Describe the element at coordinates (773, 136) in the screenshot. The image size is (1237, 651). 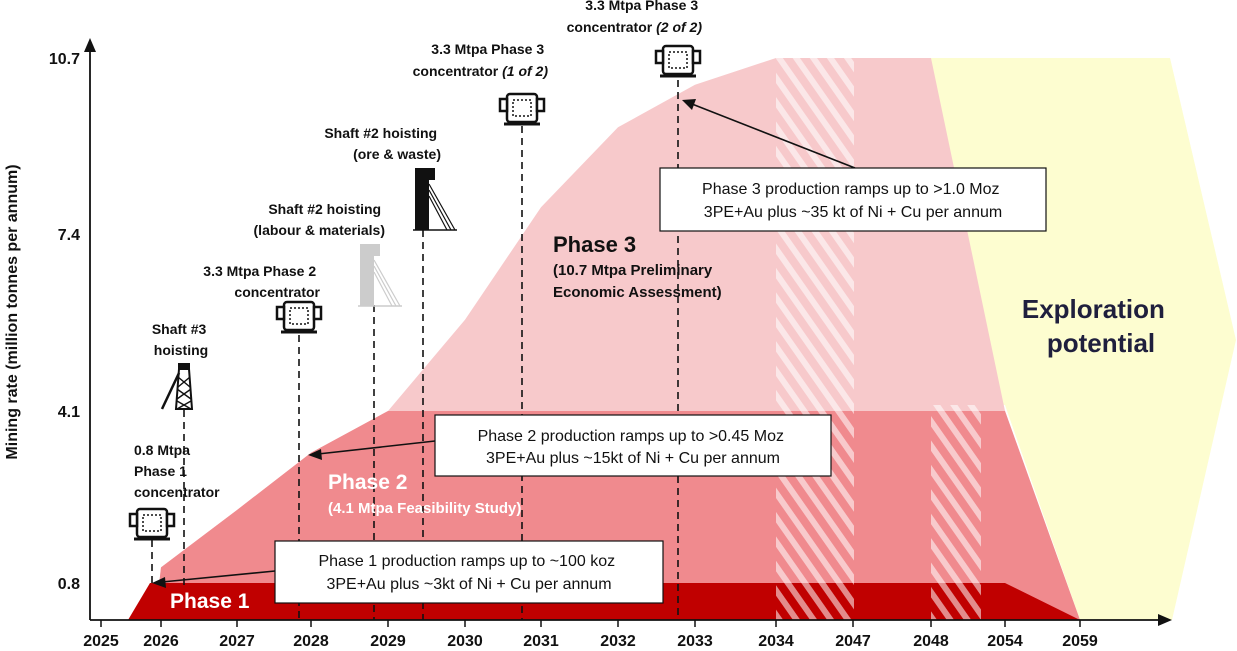
I see `callout-arrow-phase3` at that location.